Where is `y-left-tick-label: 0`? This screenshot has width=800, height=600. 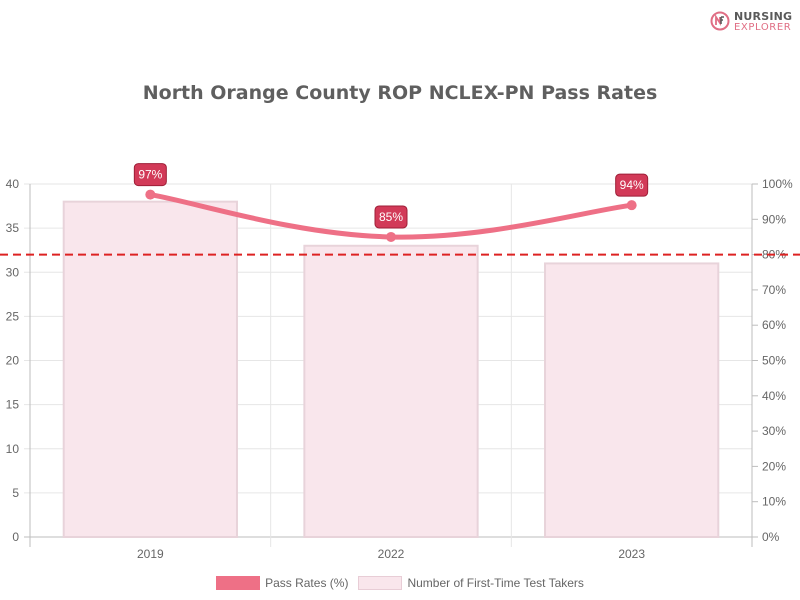
y-left-tick-label: 0 is located at coordinates (15, 537).